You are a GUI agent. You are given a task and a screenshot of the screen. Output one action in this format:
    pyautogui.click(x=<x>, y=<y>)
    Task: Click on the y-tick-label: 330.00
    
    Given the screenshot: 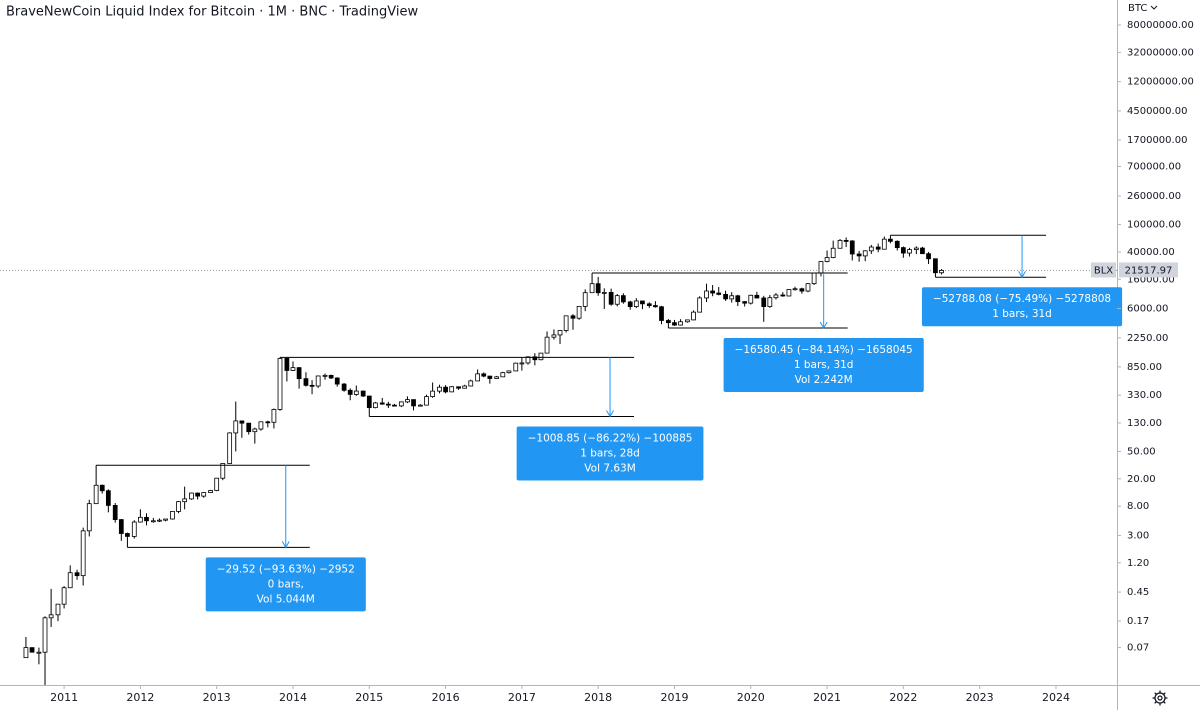 What is the action you would take?
    pyautogui.click(x=1144, y=395)
    